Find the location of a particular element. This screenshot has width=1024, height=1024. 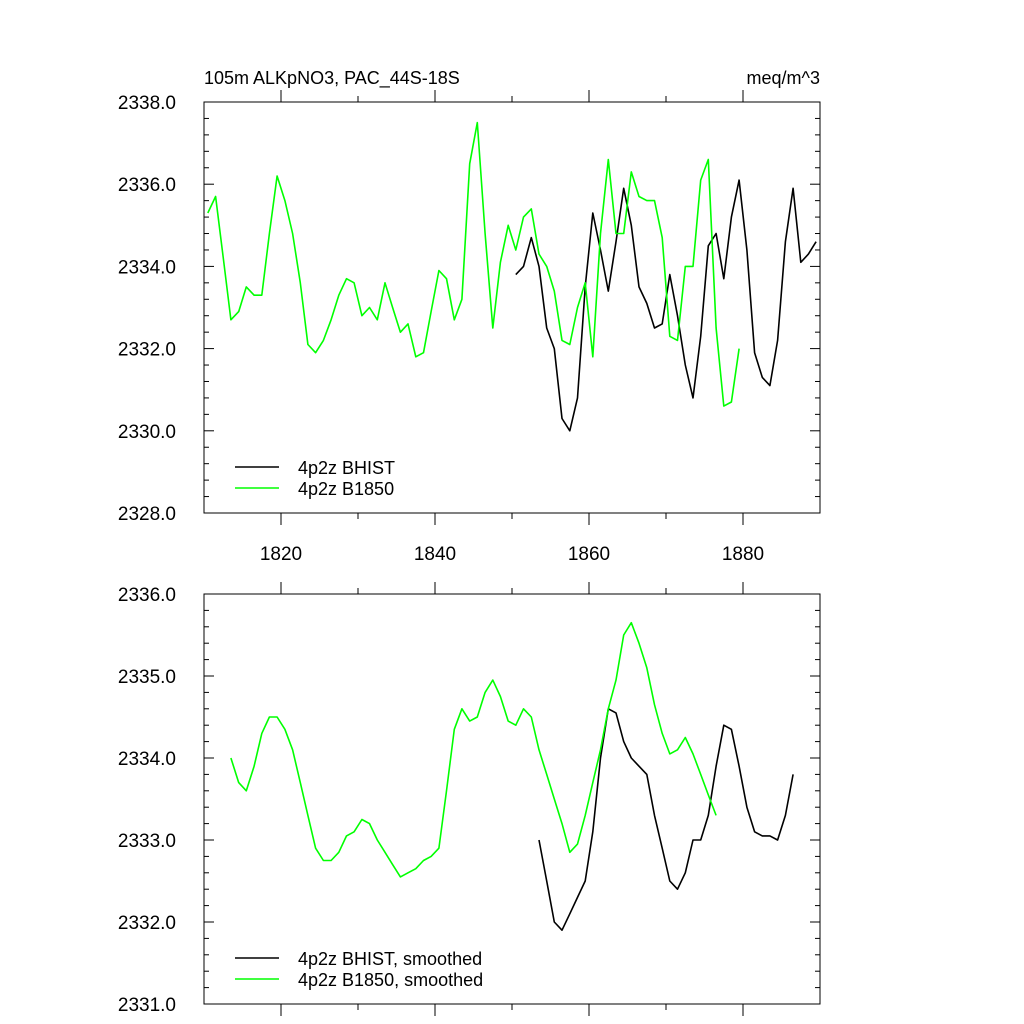

y-tick-label: 2333.0 is located at coordinates (147, 841).